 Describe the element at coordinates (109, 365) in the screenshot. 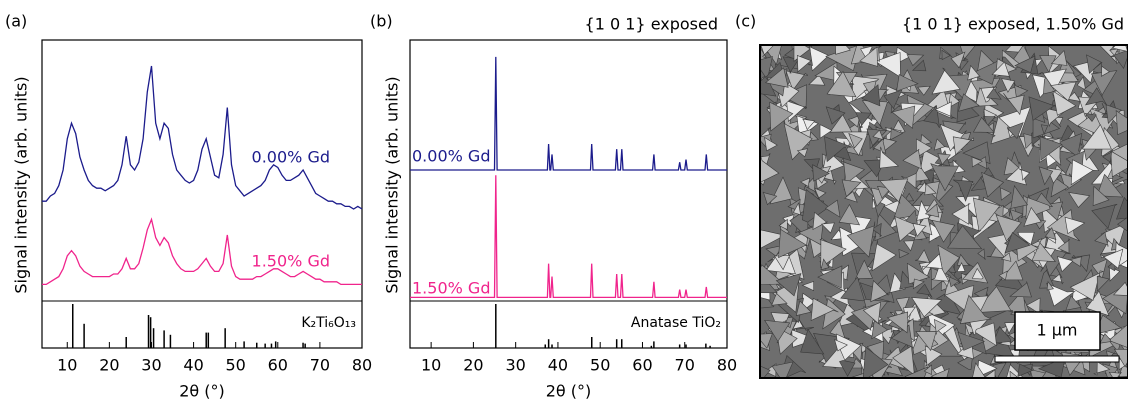

I see `x-tick-label: 20` at that location.